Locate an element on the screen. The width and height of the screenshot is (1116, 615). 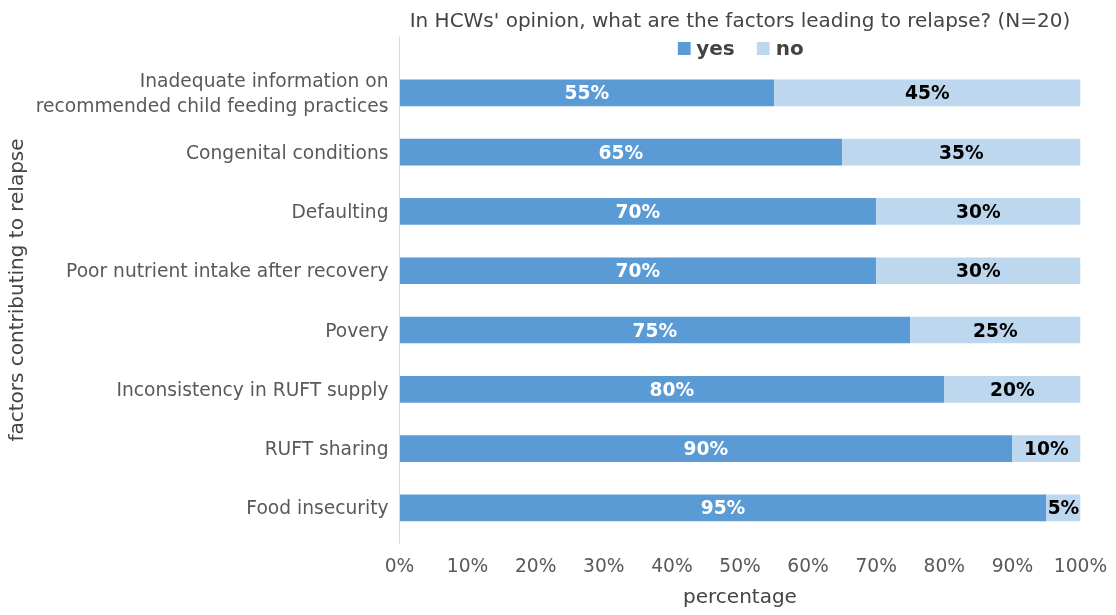
y-tick-label: Povery is located at coordinates (357, 330).